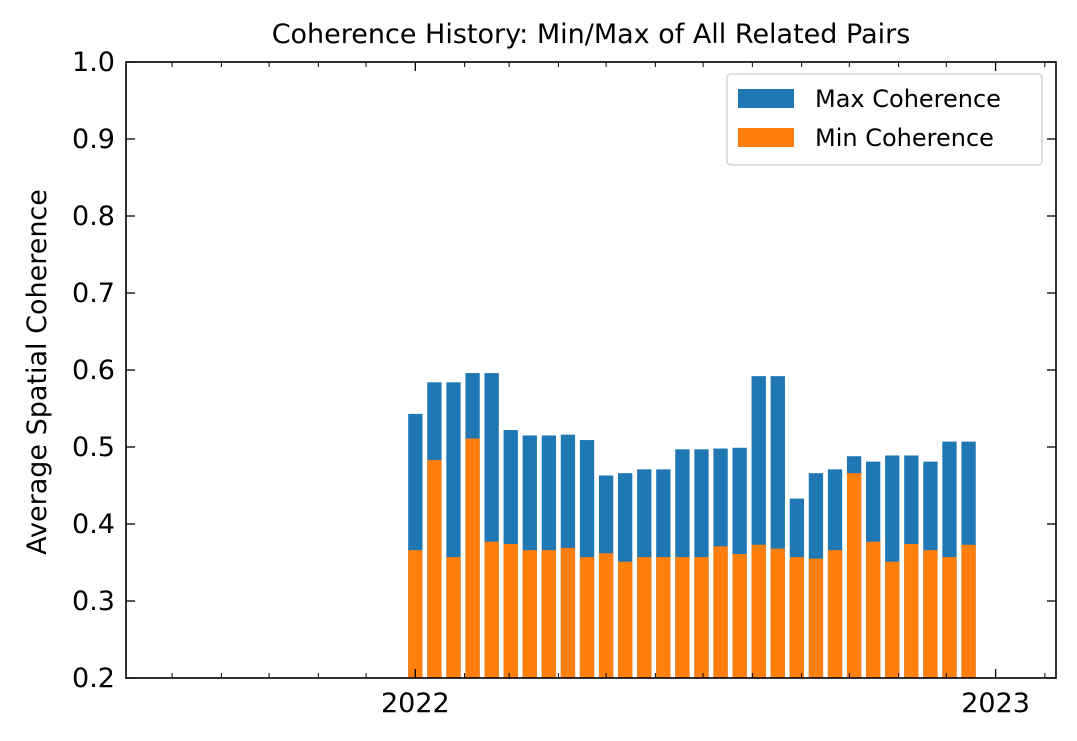 This screenshot has width=1077, height=741. I want to click on legend-label-max: Max Coherence, so click(908, 99).